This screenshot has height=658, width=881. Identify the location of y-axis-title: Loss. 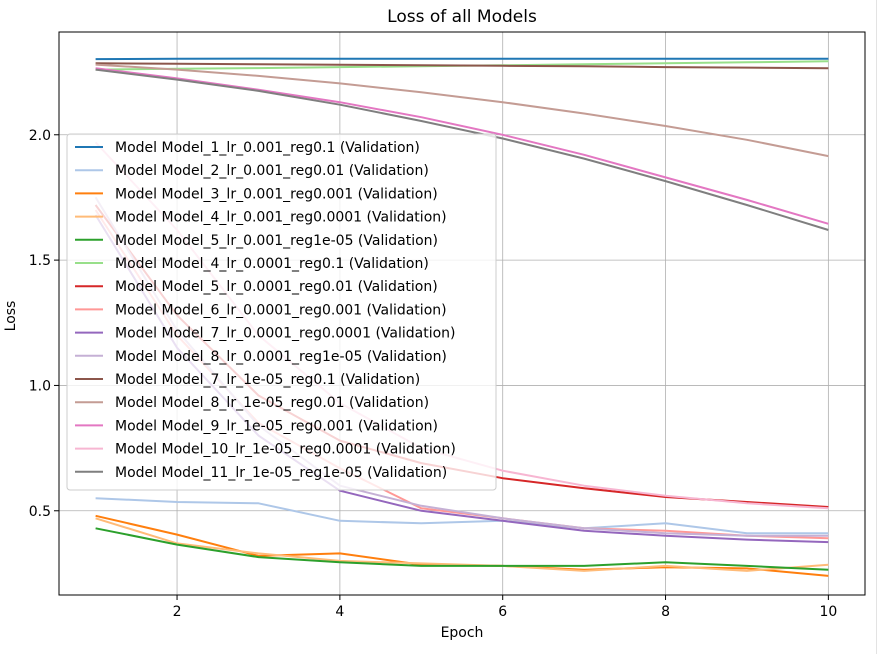
(11, 316).